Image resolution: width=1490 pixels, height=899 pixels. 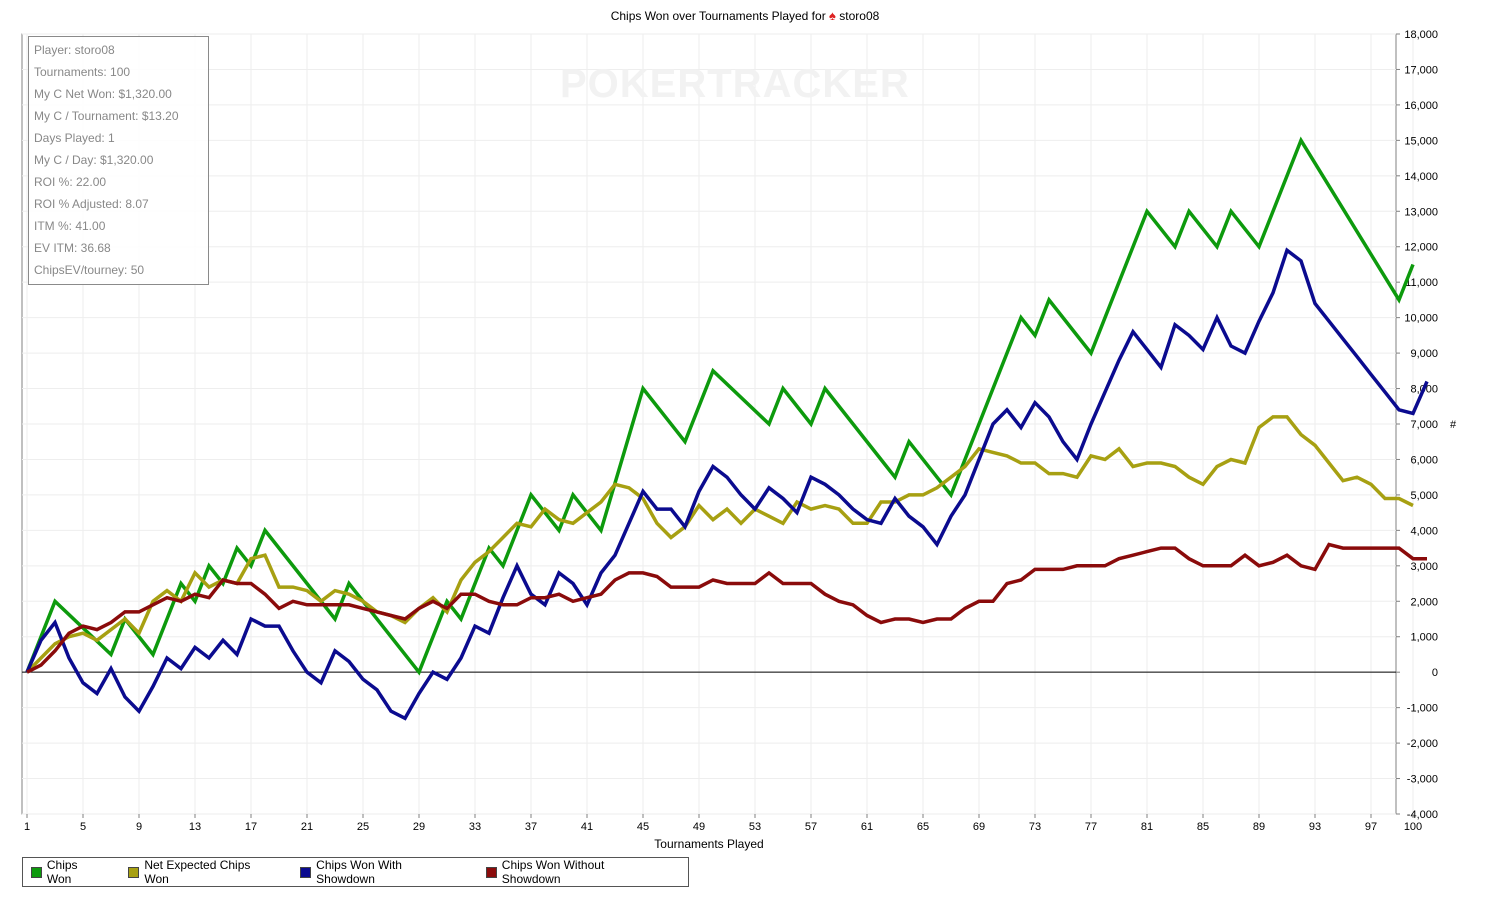 I want to click on stat-itm: ITM %: 41.00, so click(x=70, y=226).